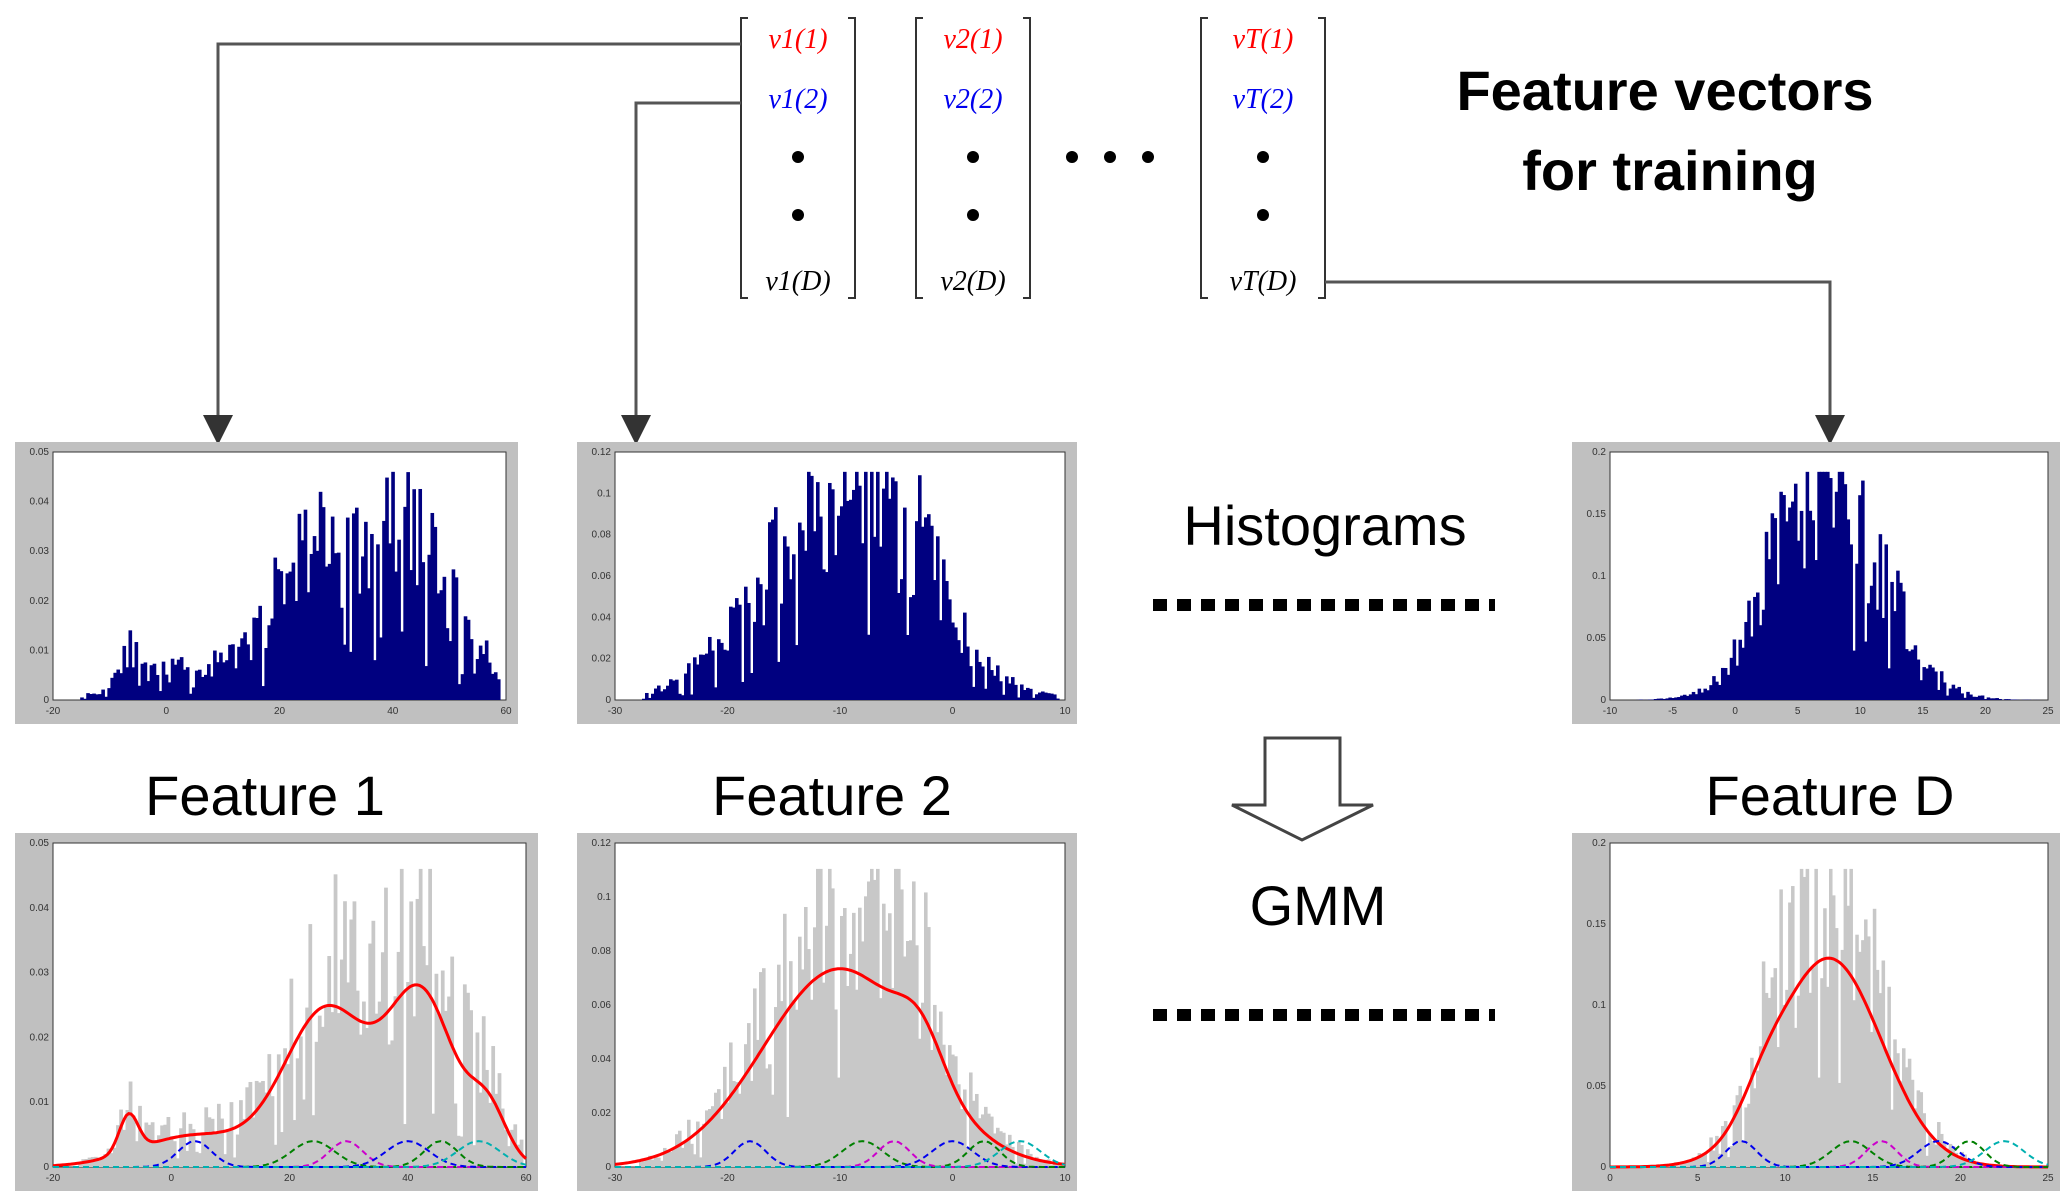 Image resolution: width=2064 pixels, height=1193 pixels. What do you see at coordinates (1263, 158) in the screenshot?
I see `feature-vector-t: vT(1) vT(2) vT(D)` at bounding box center [1263, 158].